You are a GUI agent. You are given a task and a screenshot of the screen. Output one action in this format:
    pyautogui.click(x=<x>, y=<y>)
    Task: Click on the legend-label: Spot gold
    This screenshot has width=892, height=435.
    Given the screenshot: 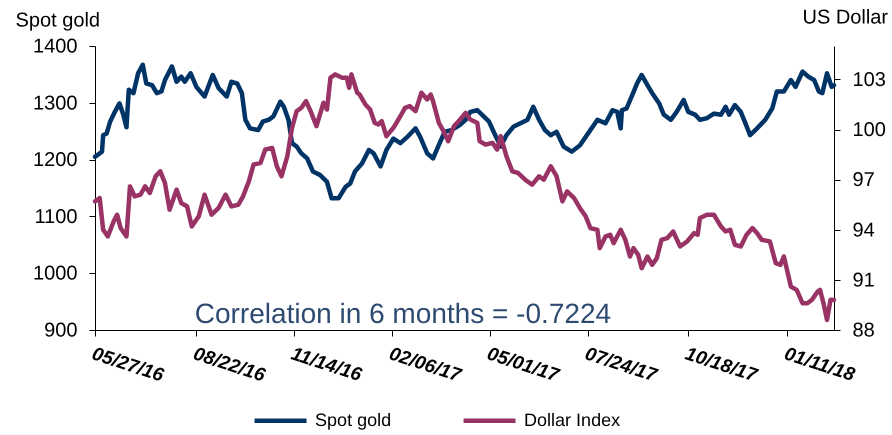 What is the action you would take?
    pyautogui.click(x=353, y=420)
    